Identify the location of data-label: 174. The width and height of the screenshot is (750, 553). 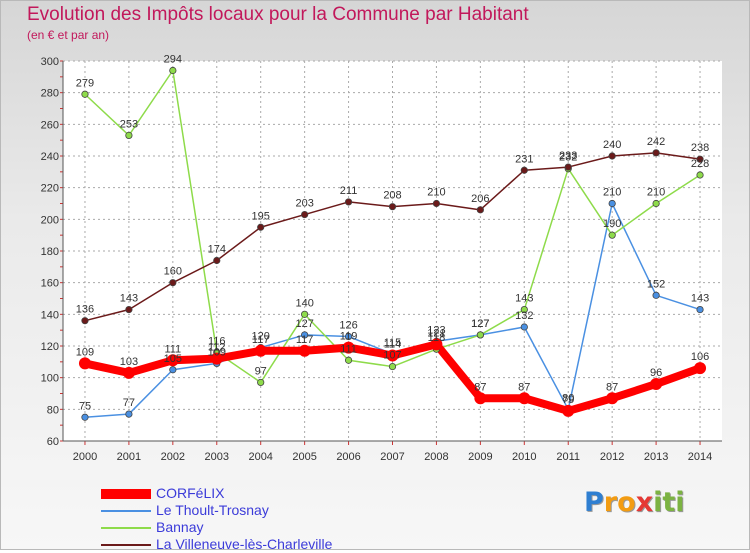
(217, 250).